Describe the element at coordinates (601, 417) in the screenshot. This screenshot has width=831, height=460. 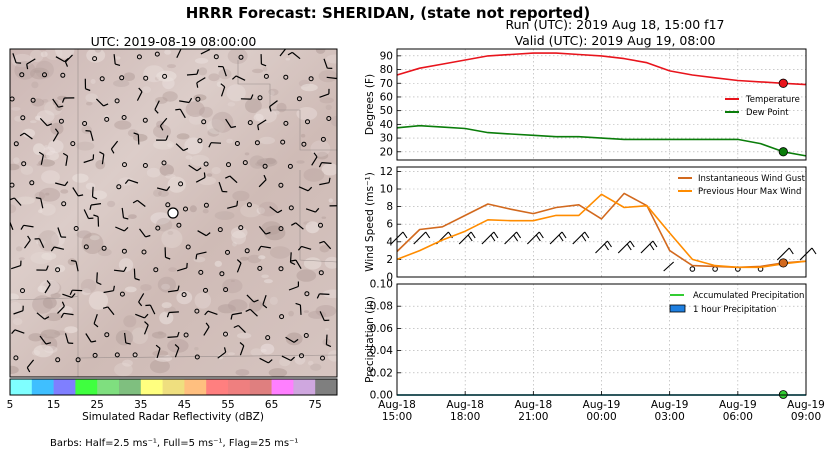
I see `x-tick-time: 00:00` at that location.